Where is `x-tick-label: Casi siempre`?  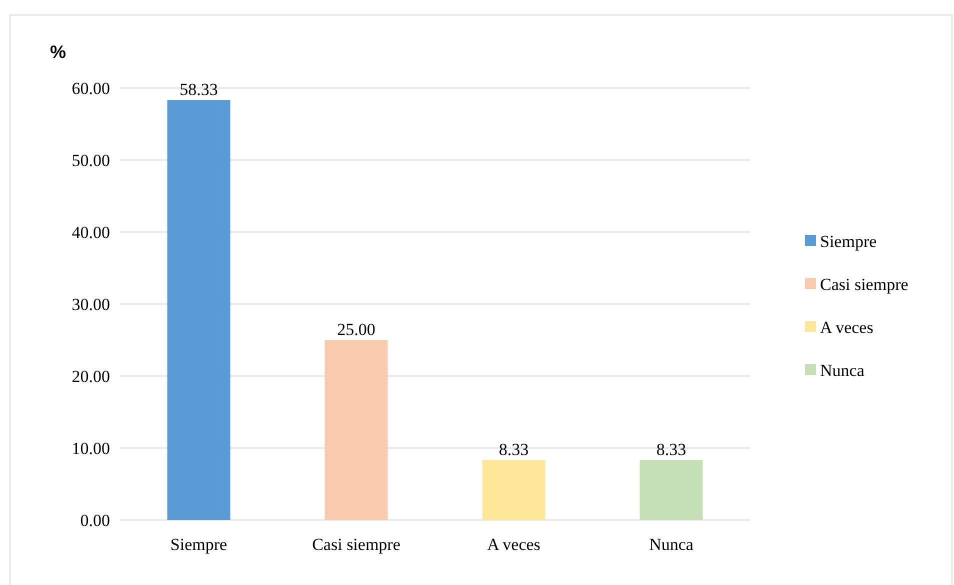 x-tick-label: Casi siempre is located at coordinates (356, 544).